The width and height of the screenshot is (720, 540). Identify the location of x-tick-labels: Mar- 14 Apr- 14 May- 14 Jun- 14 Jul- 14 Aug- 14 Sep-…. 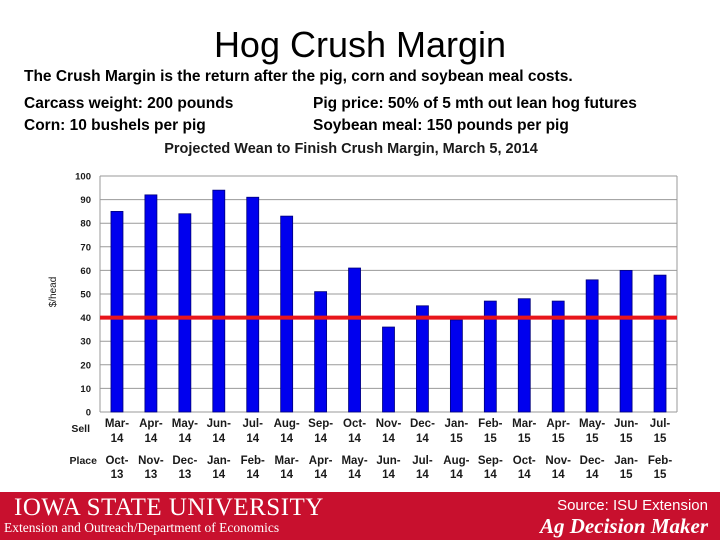
(389, 449).